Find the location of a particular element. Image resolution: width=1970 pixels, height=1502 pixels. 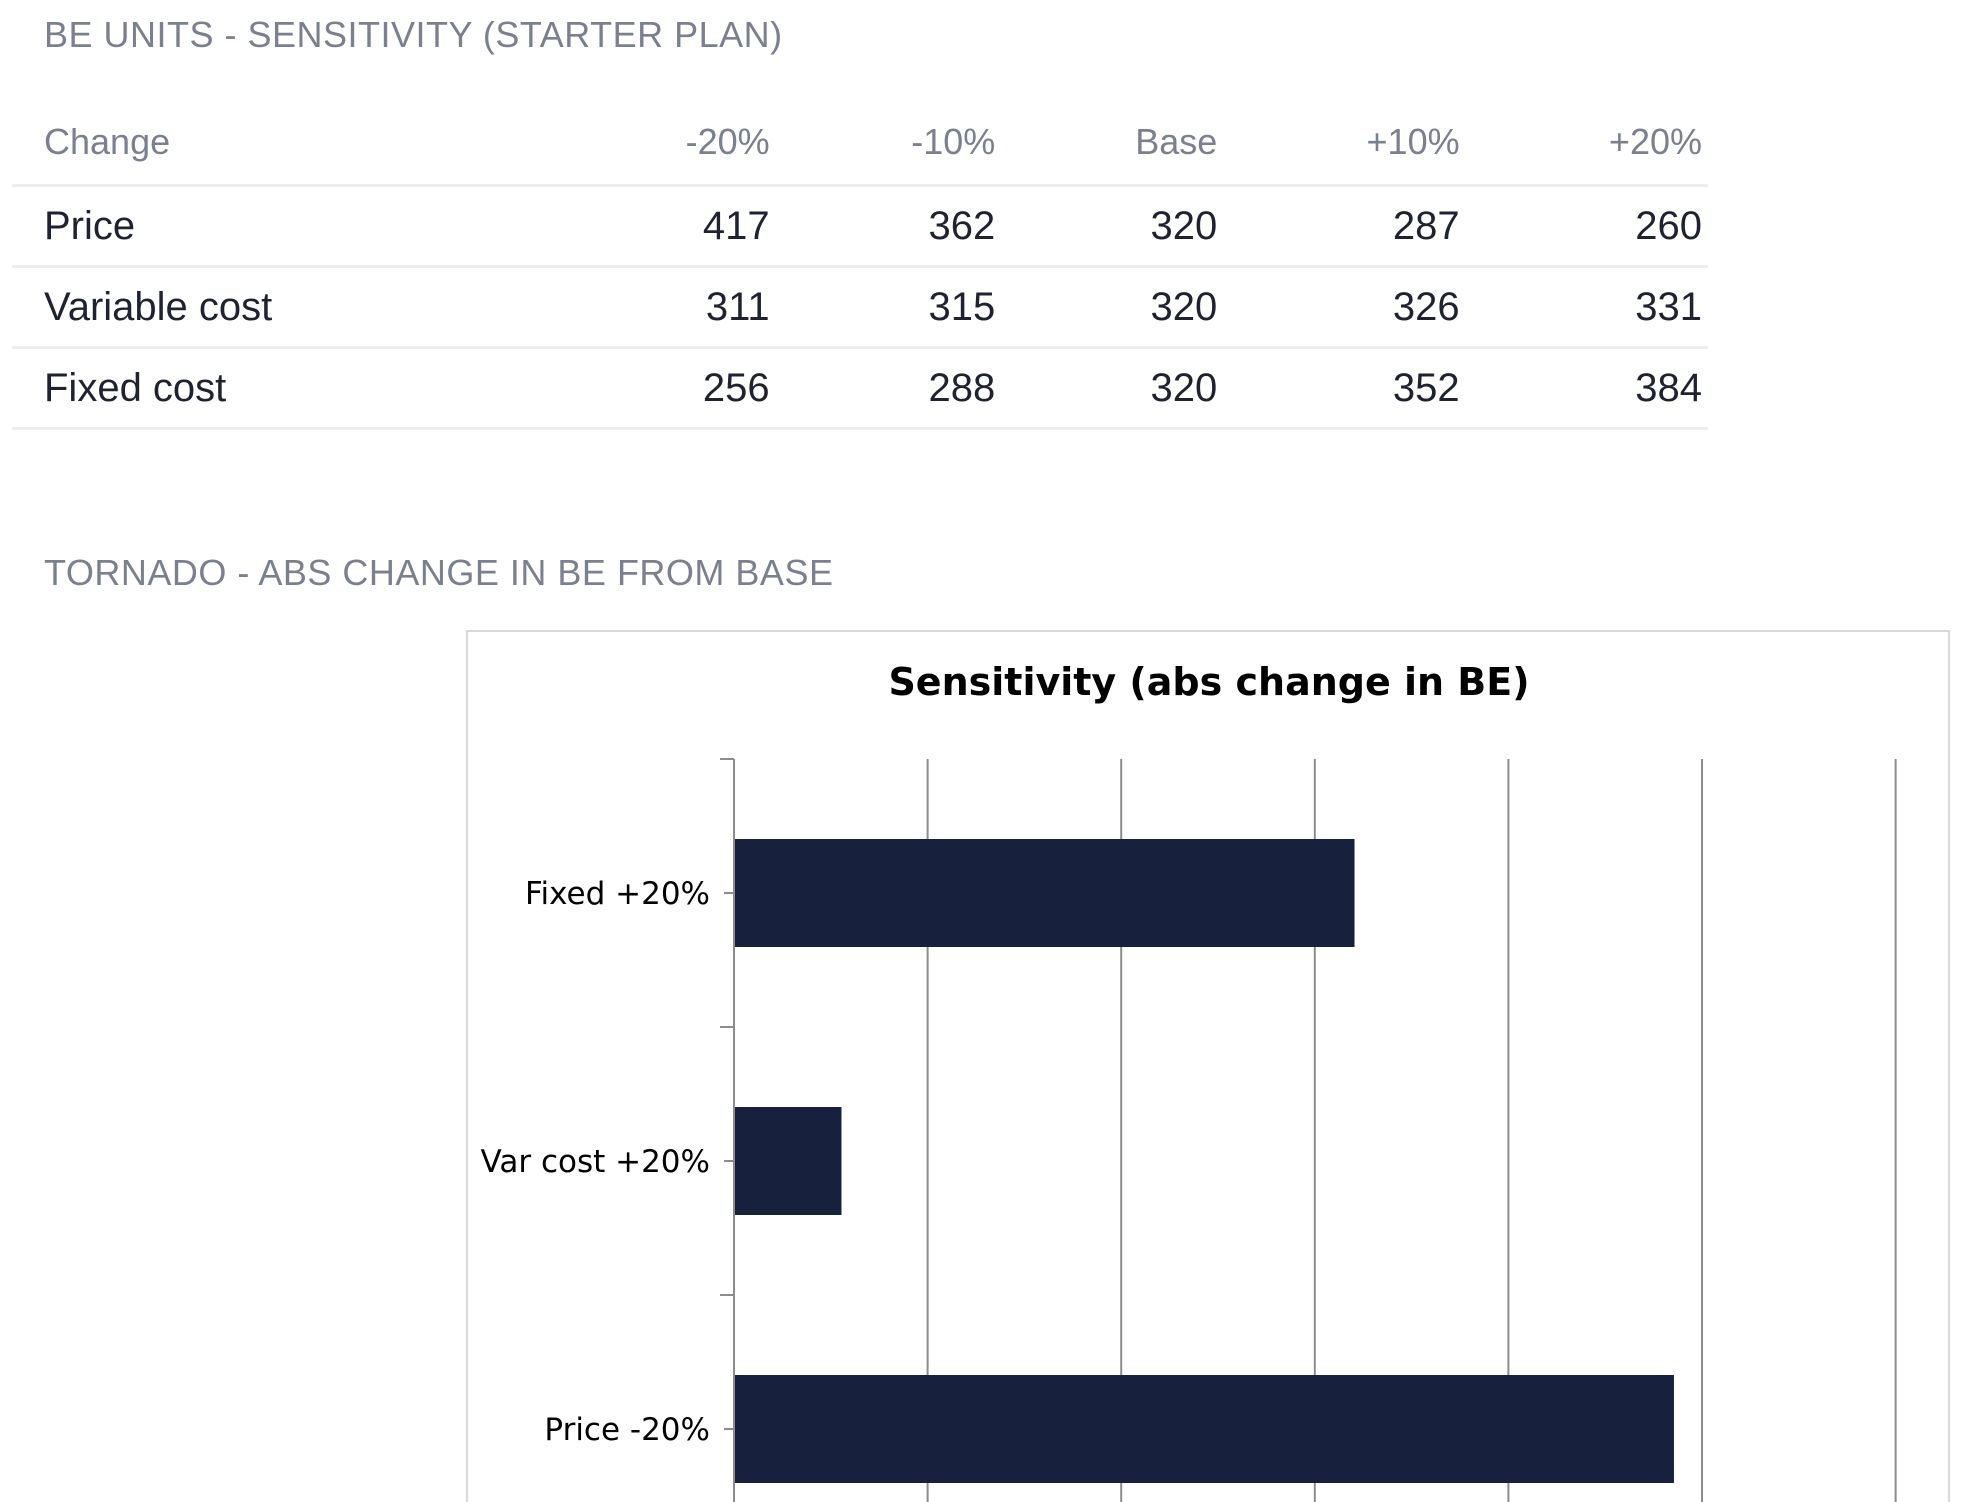

category-label: Price -20% is located at coordinates (627, 1430).